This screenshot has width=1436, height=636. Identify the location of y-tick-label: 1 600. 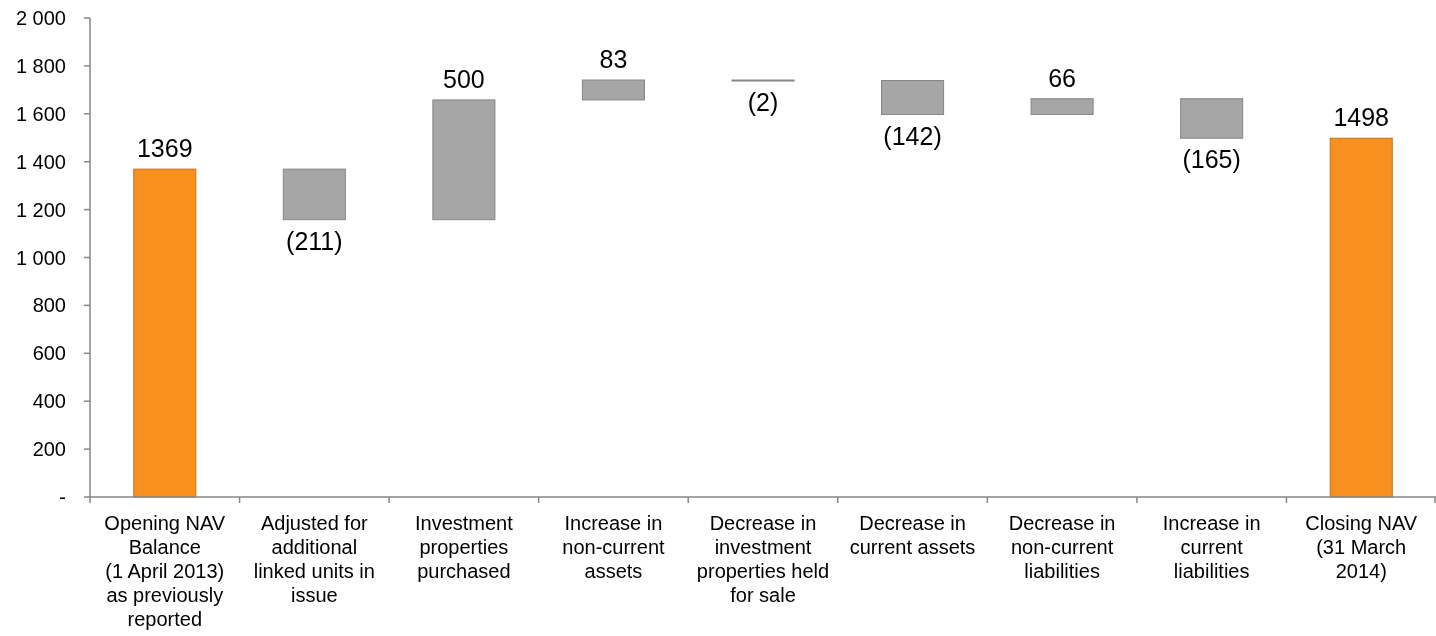
(40, 113).